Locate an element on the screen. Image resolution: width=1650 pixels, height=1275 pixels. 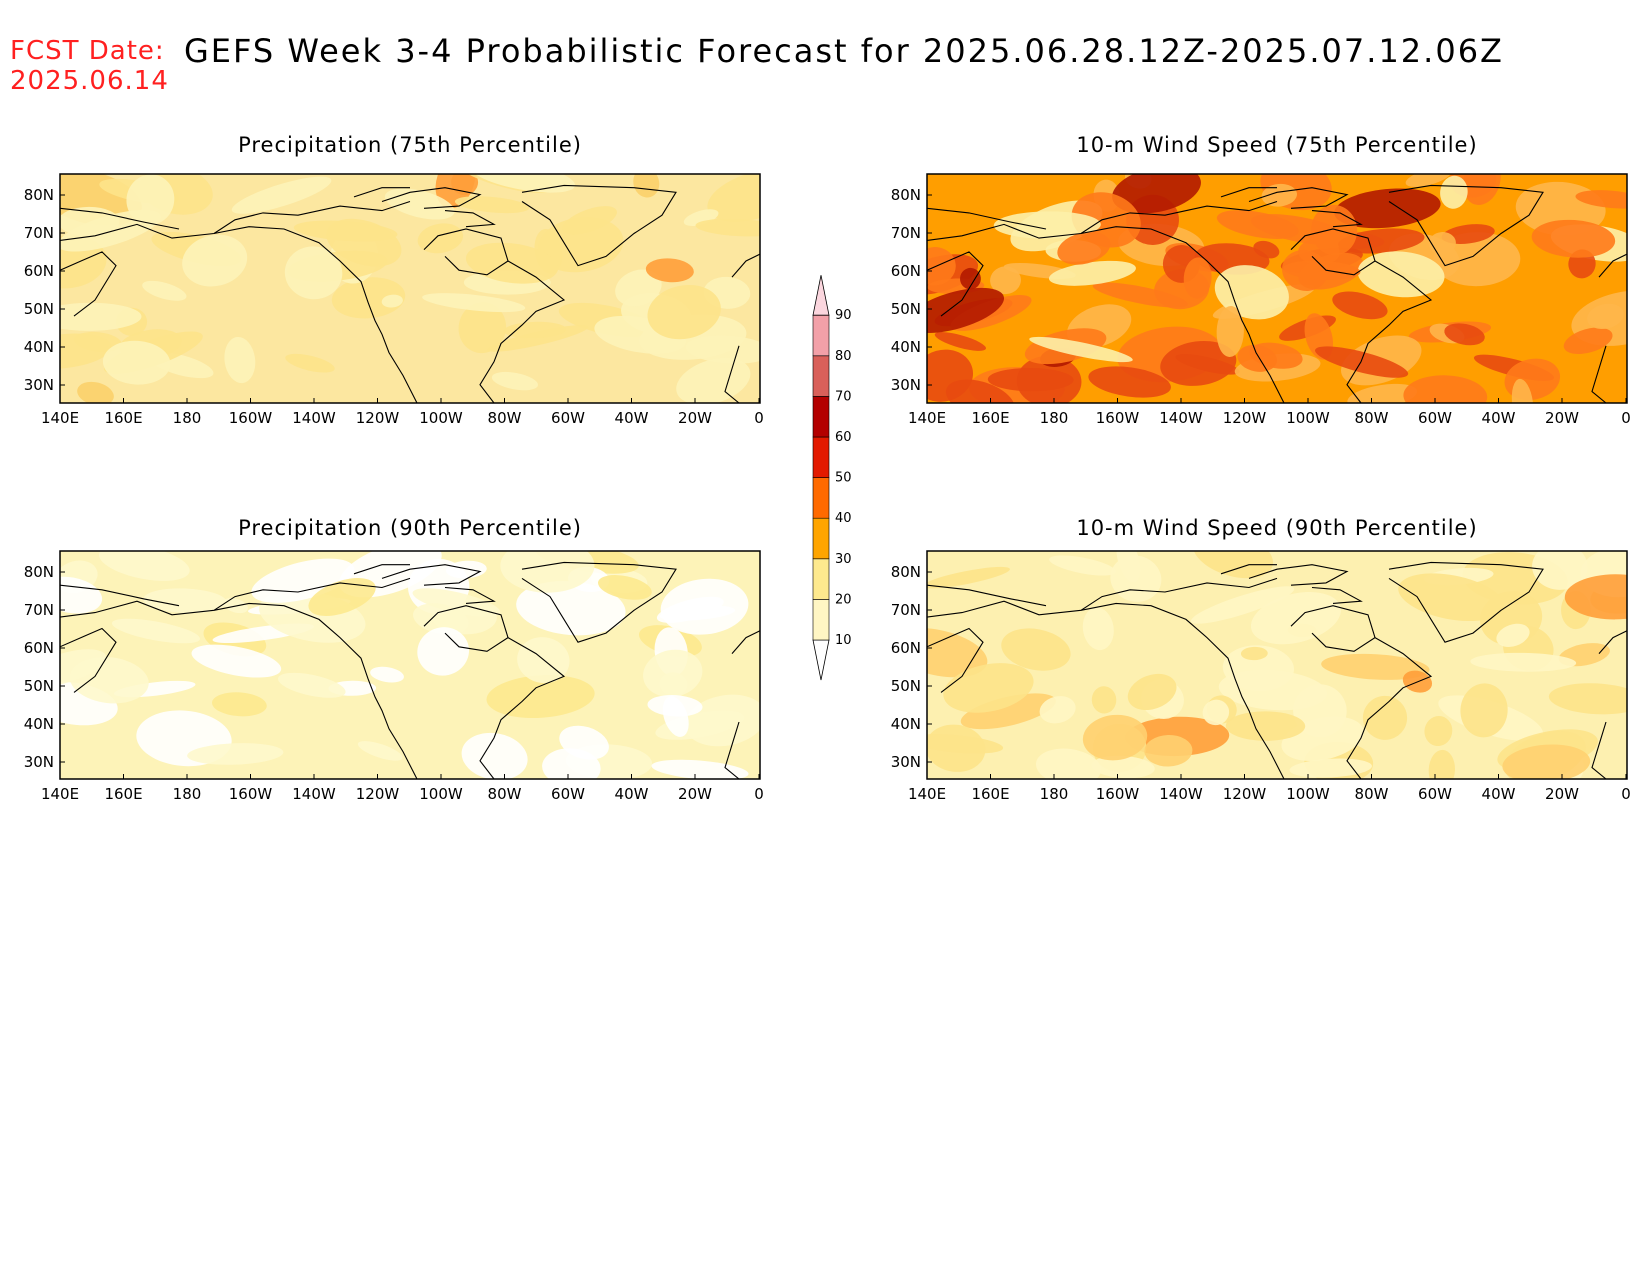
forecast-date-block: FCST Date: 2025.06.14 is located at coordinates (89, 66).